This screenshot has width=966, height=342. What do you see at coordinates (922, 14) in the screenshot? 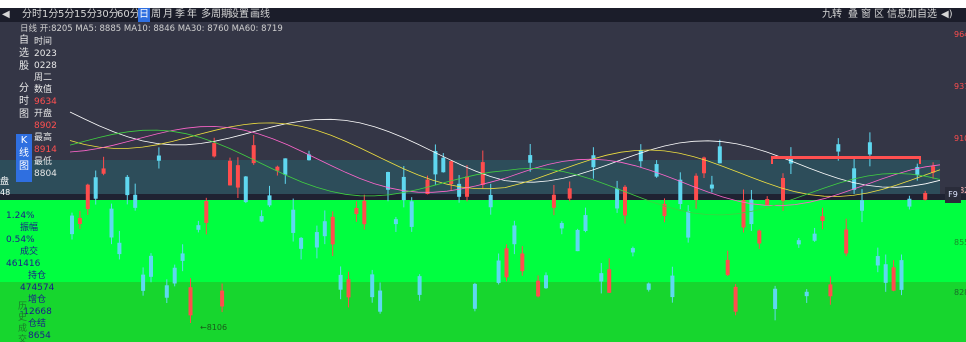
I see `add-watchlist-button: 加自选` at bounding box center [922, 14].